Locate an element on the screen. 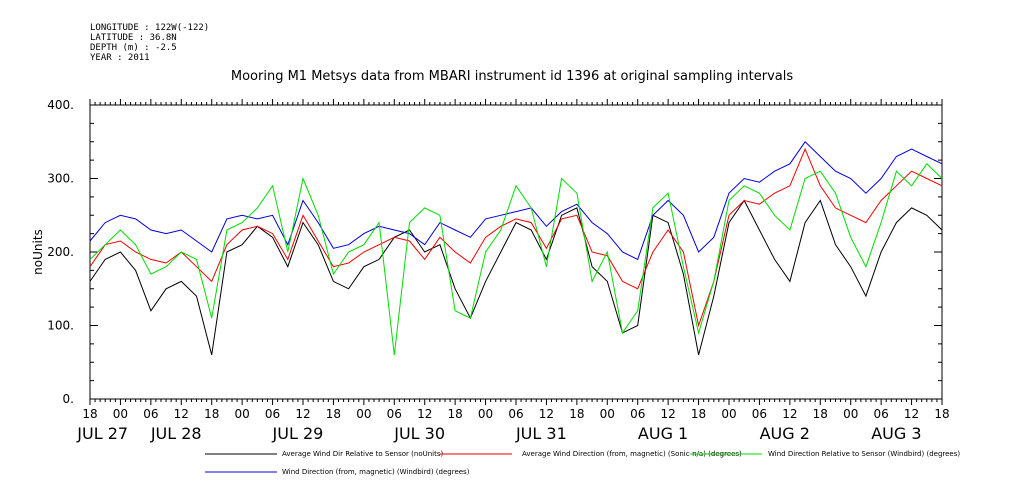 This screenshot has width=1009, height=504. y-tick-label: 200. is located at coordinates (60, 252).